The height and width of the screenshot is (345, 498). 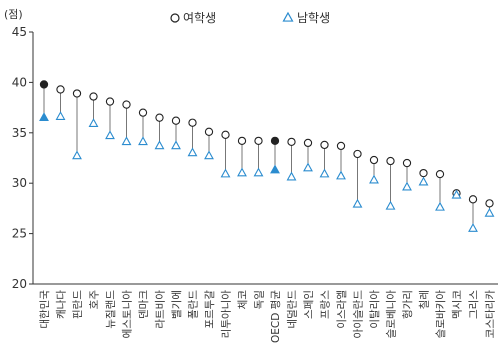 What do you see at coordinates (128, 314) in the screenshot?
I see `category-label: 에스토니아` at bounding box center [128, 314].